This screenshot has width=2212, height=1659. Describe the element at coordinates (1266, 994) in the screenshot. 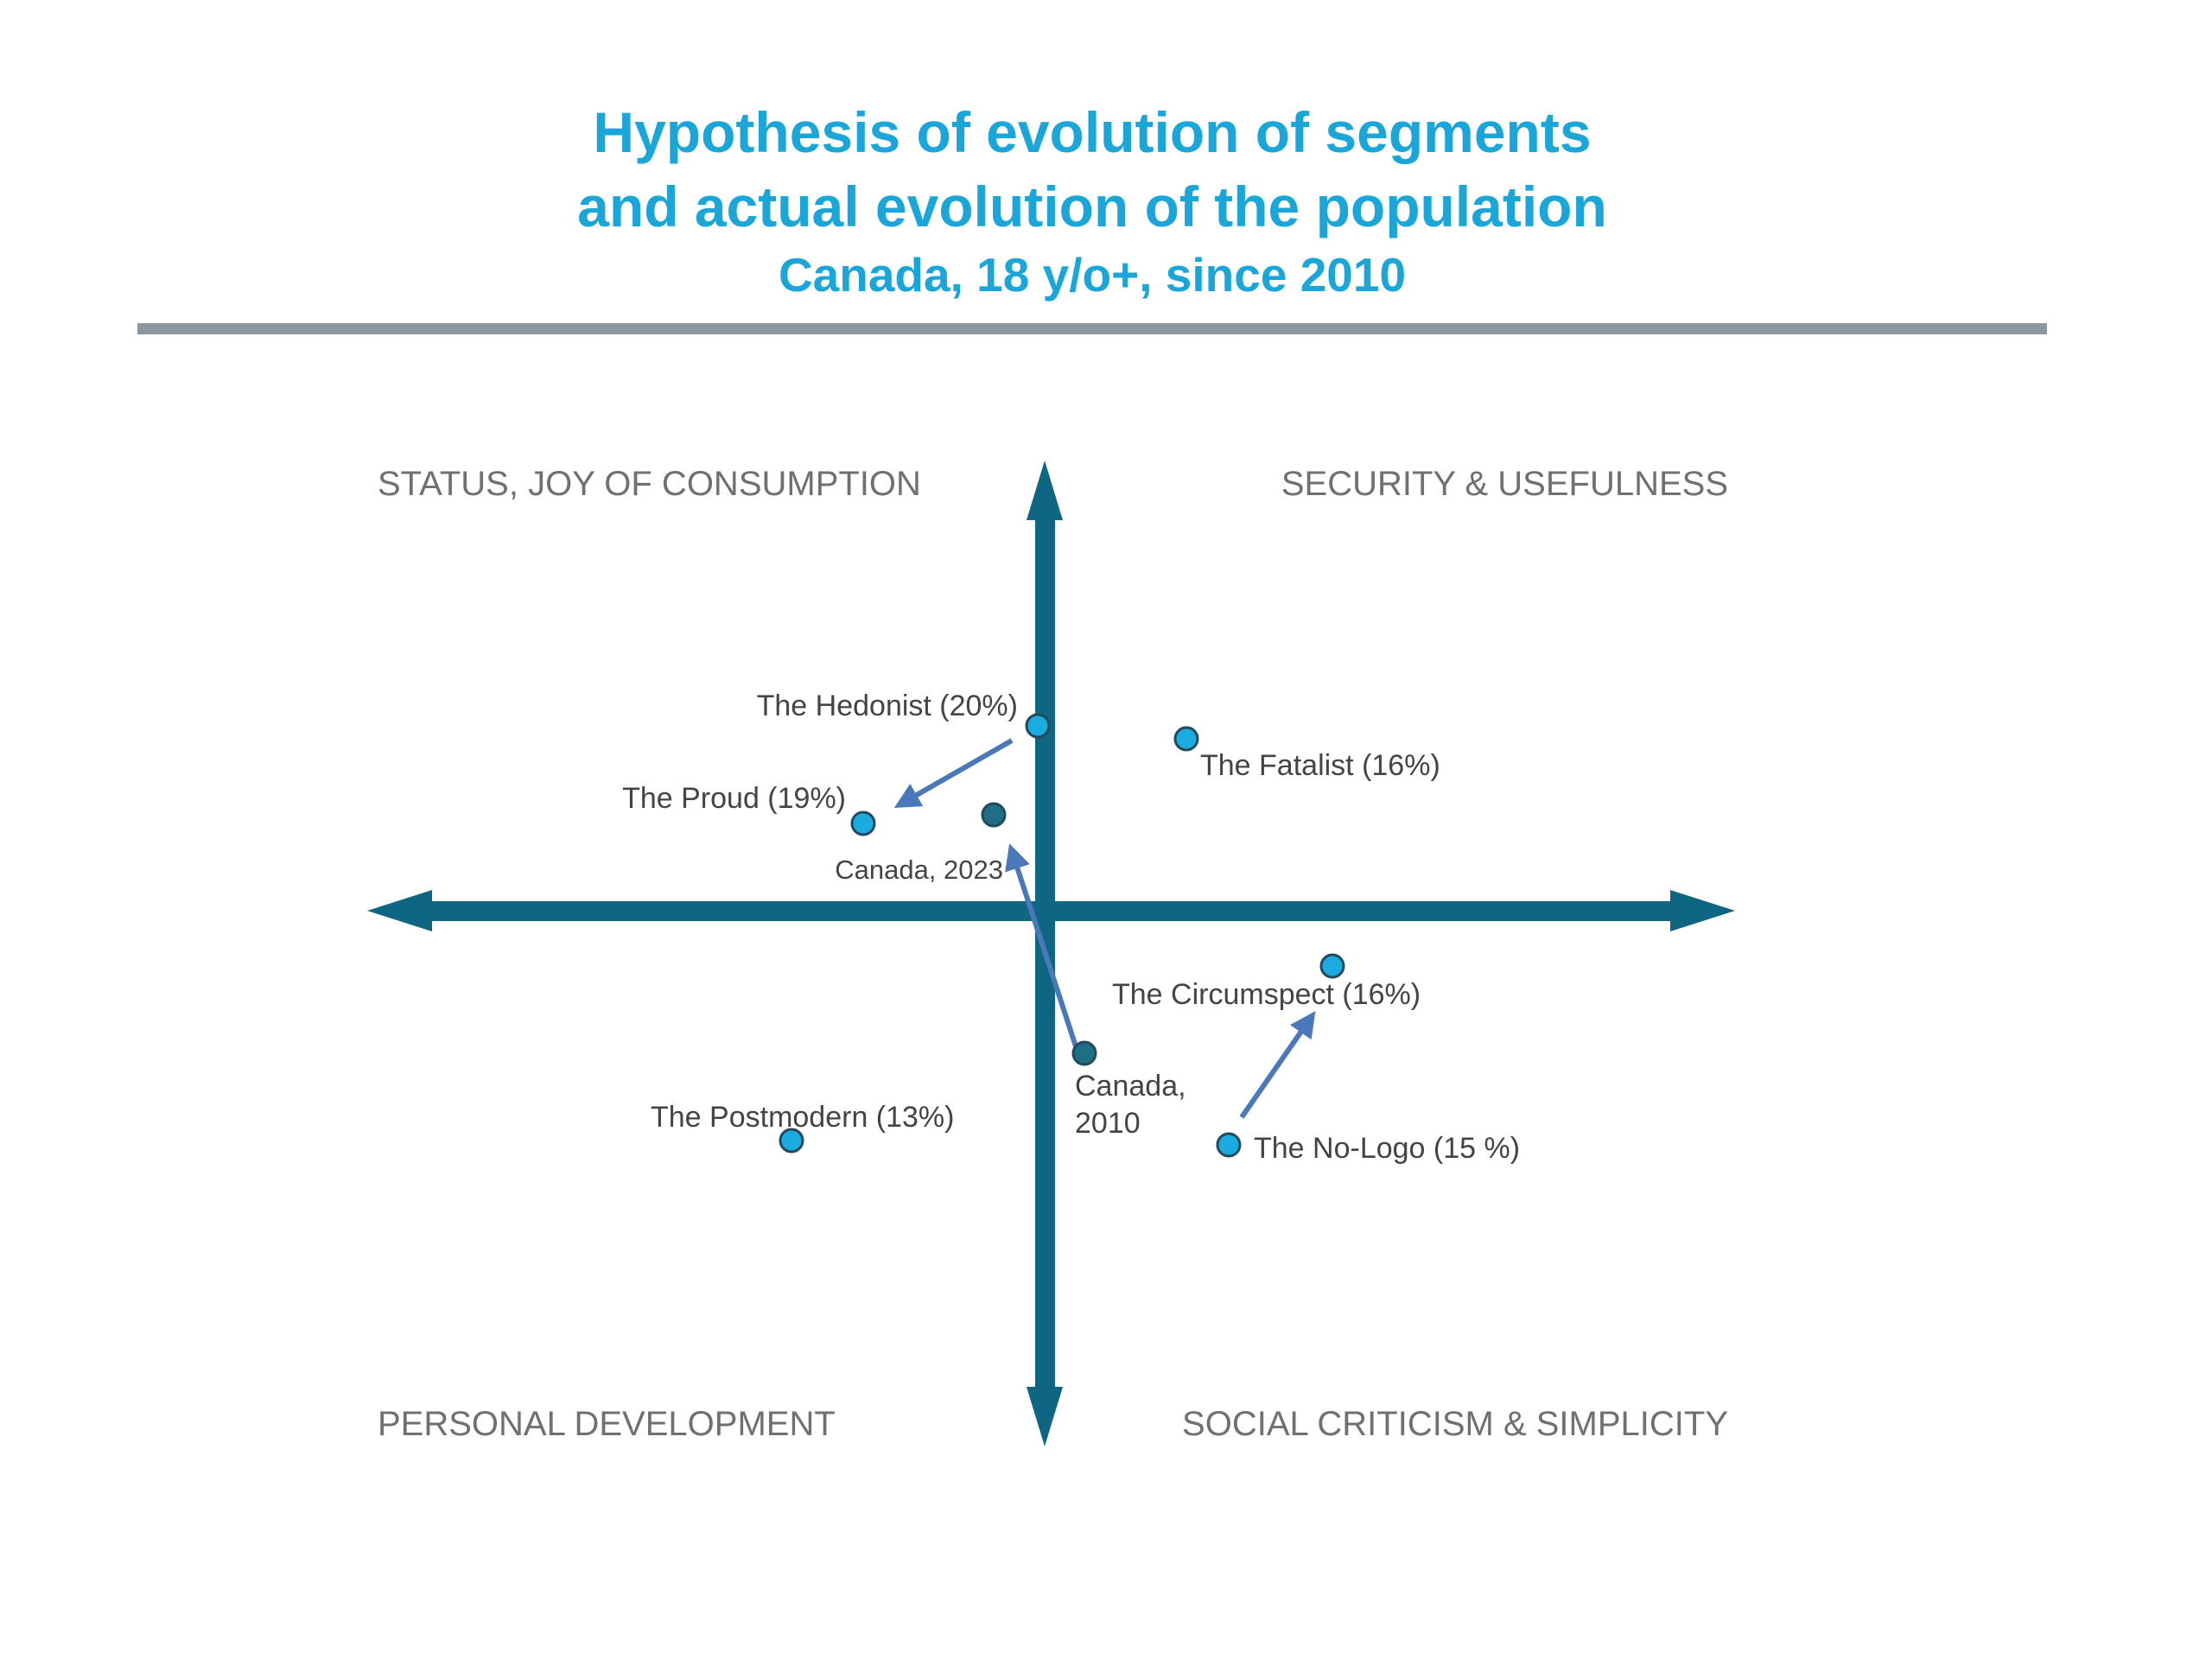

I see `node-label: The Circumspect (16%)` at that location.